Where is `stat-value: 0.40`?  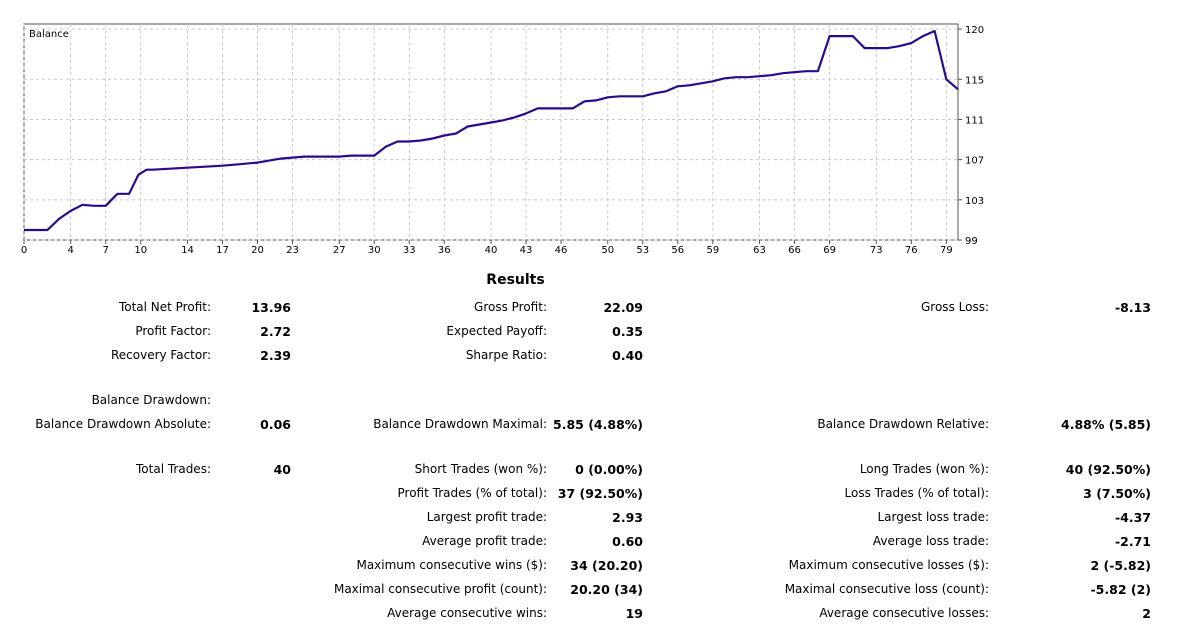 stat-value: 0.40 is located at coordinates (627, 355).